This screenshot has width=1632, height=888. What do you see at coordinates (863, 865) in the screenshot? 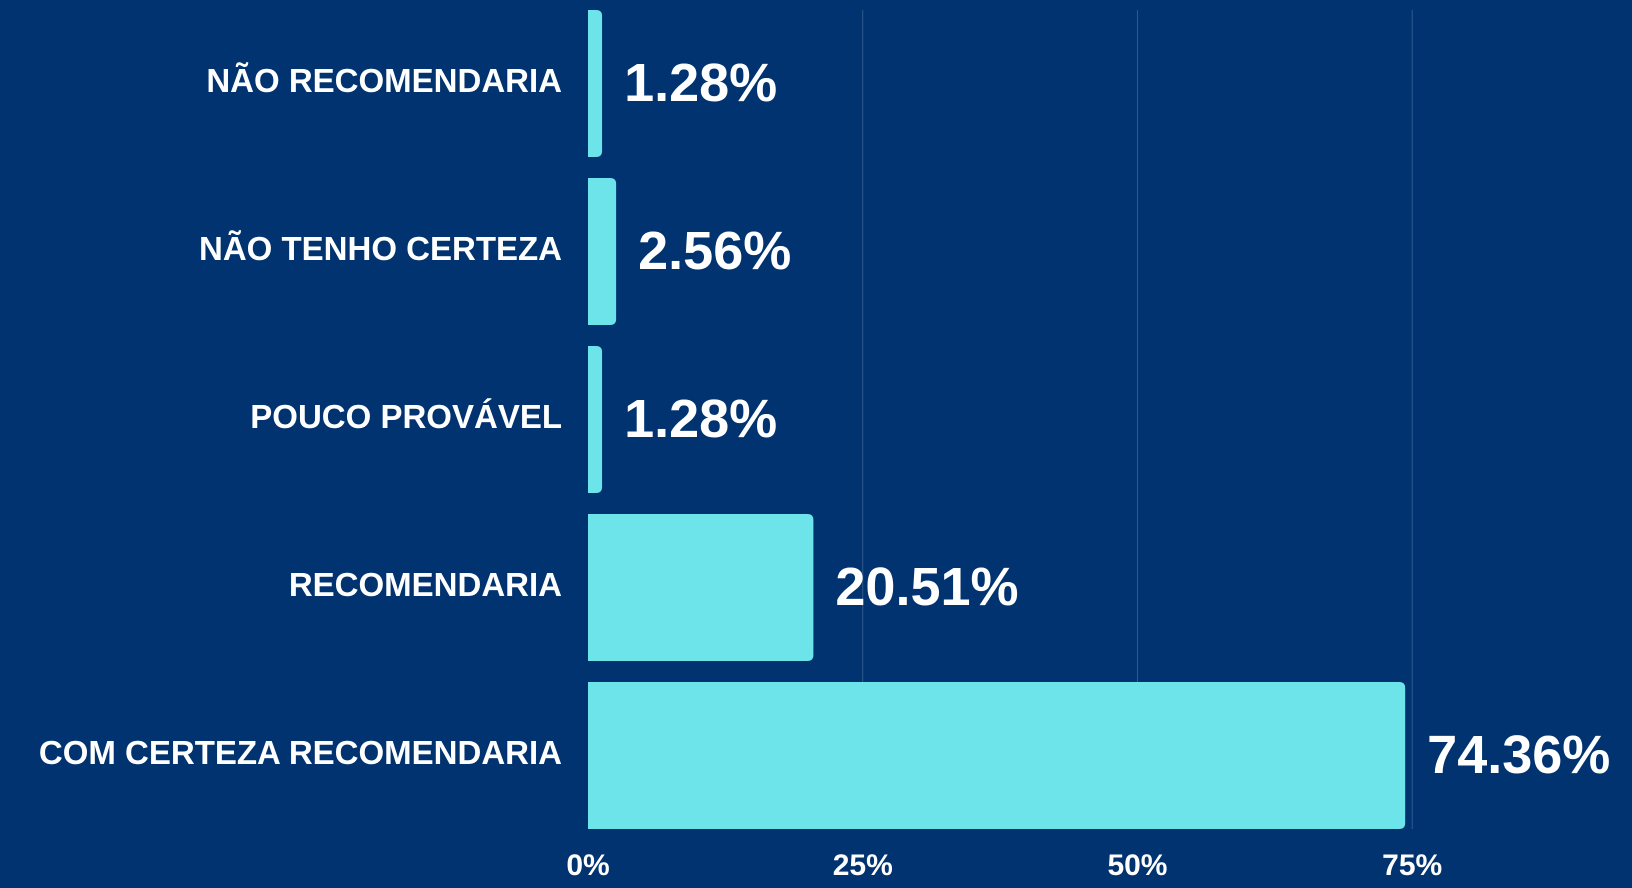
I see `x-tick-label: 25%` at bounding box center [863, 865].